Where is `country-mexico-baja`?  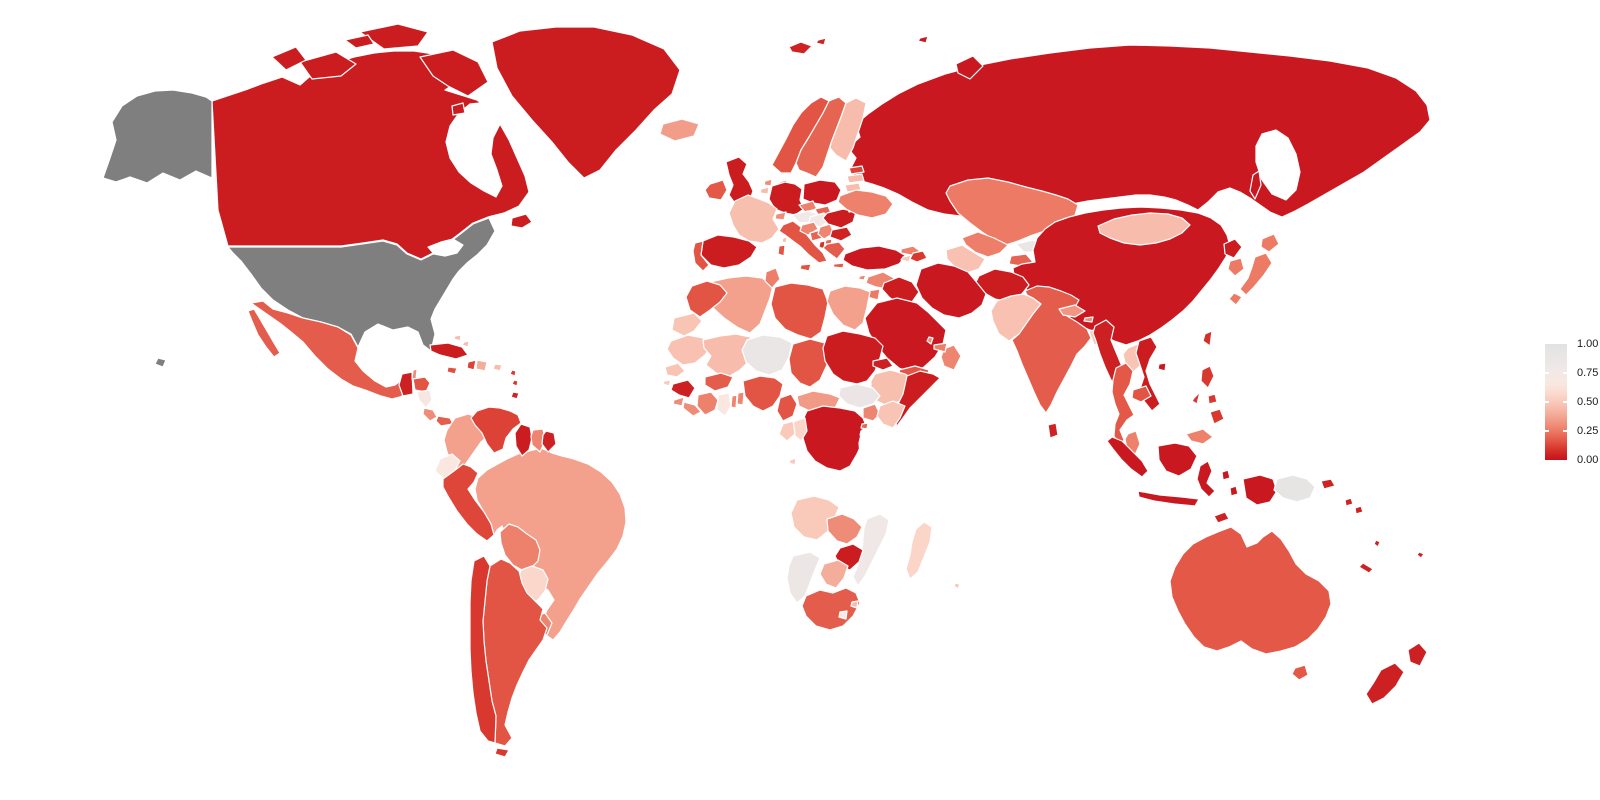 country-mexico-baja is located at coordinates (264, 333).